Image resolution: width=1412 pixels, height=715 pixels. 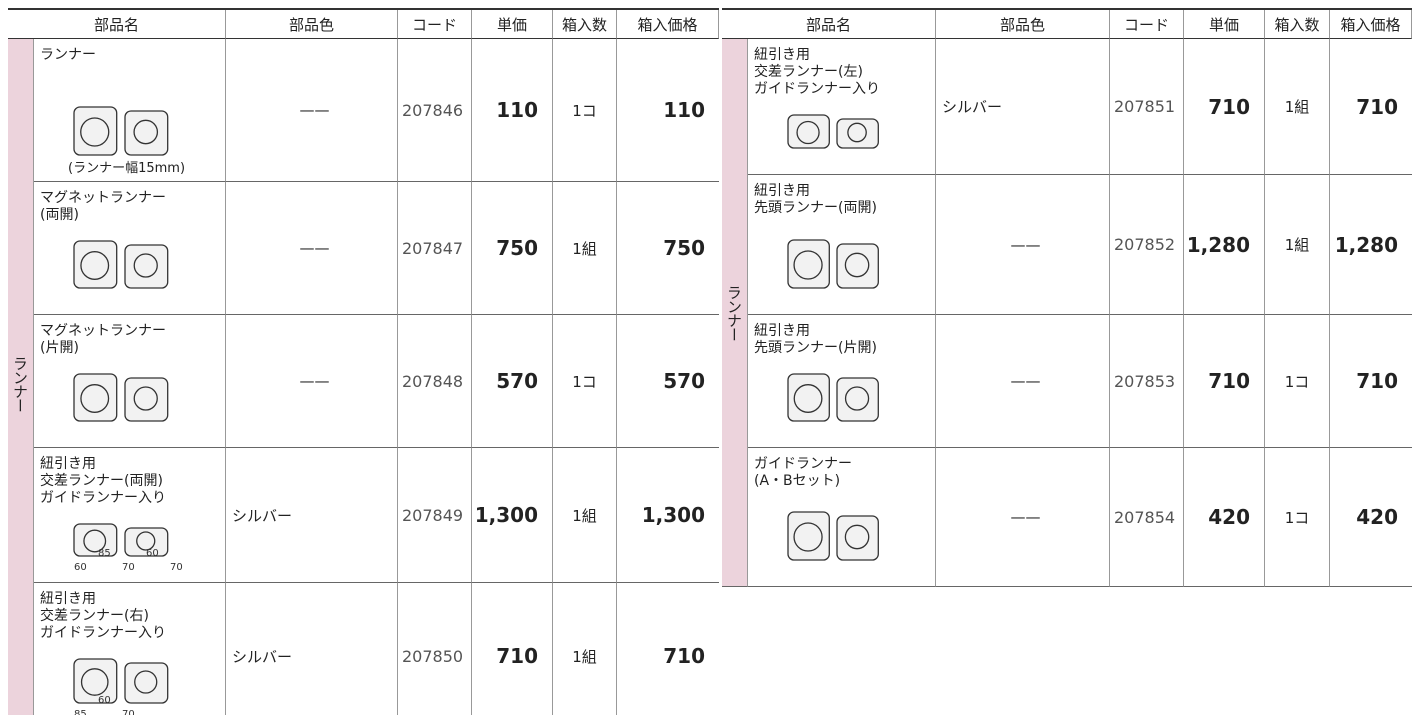 I want to click on price-cell: 750, so click(x=512, y=248).